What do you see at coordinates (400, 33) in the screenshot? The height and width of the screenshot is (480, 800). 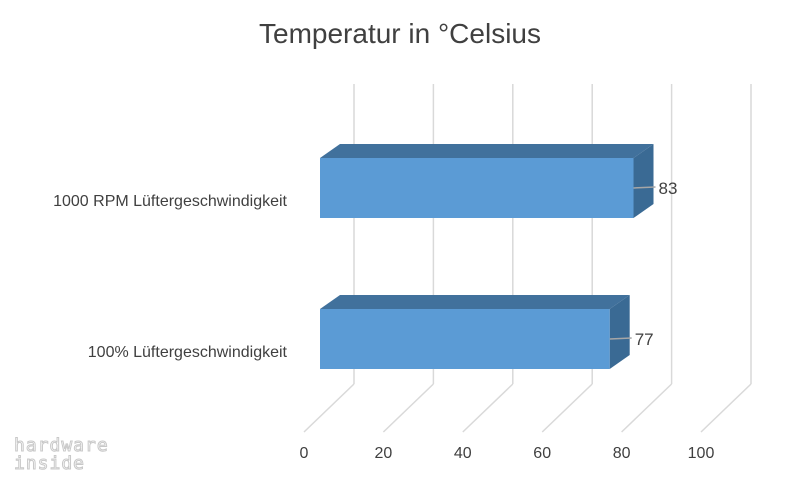 I see `chart-title: Temperatur in °Celsius` at bounding box center [400, 33].